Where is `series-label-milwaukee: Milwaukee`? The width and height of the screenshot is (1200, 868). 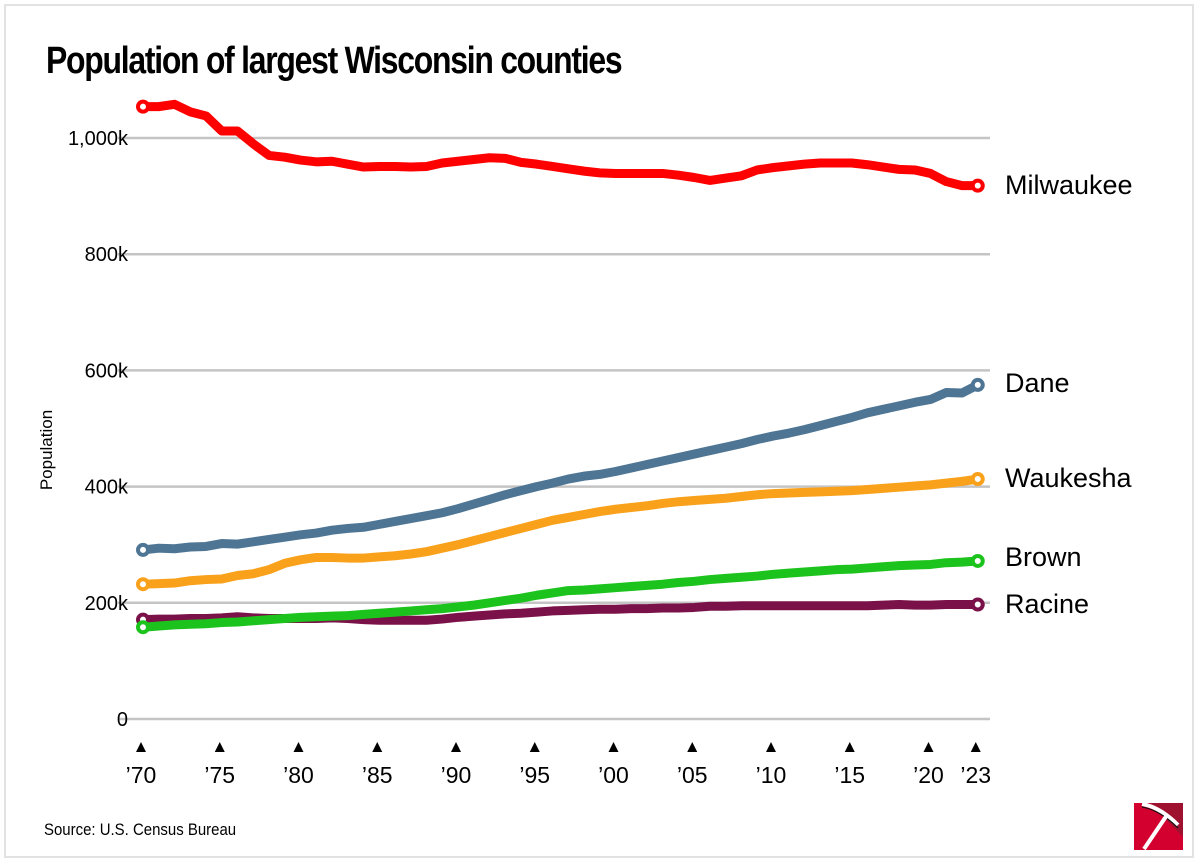
series-label-milwaukee: Milwaukee is located at coordinates (1069, 185).